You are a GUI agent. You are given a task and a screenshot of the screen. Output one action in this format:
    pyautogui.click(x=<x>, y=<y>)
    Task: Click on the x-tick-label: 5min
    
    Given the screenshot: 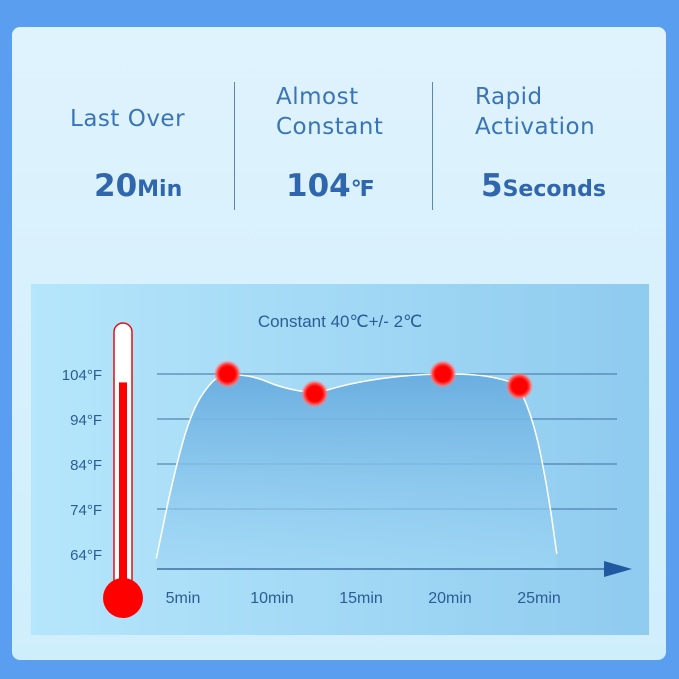 What is the action you would take?
    pyautogui.click(x=183, y=598)
    